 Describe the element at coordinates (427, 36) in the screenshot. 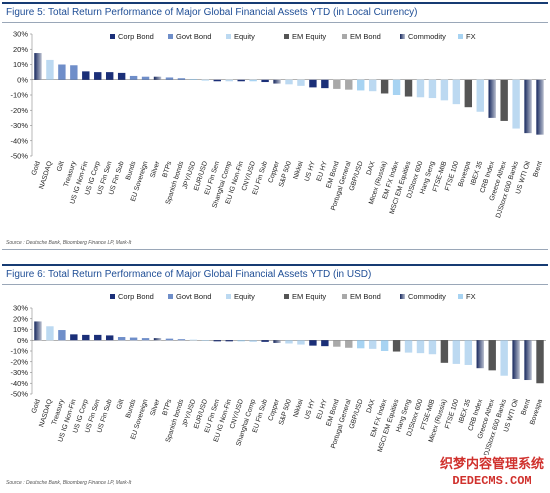

I see `legend-label-commodity: Commodity` at that location.